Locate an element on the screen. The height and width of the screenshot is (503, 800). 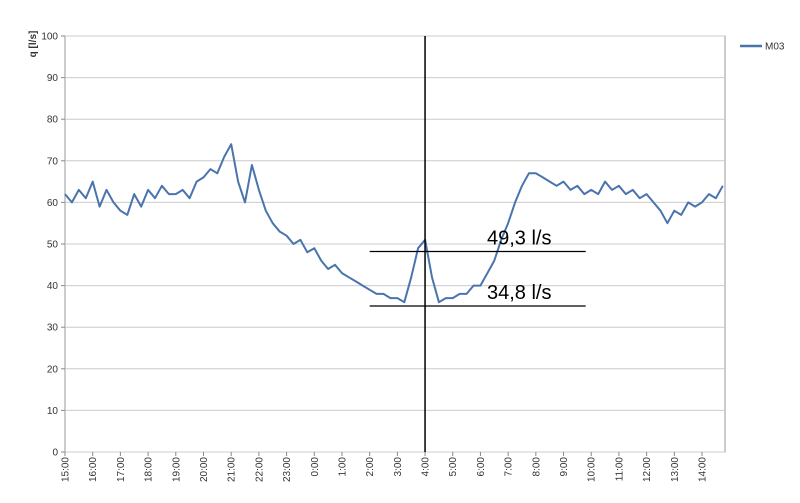
x-tick-label: 15:00 is located at coordinates (66, 469).